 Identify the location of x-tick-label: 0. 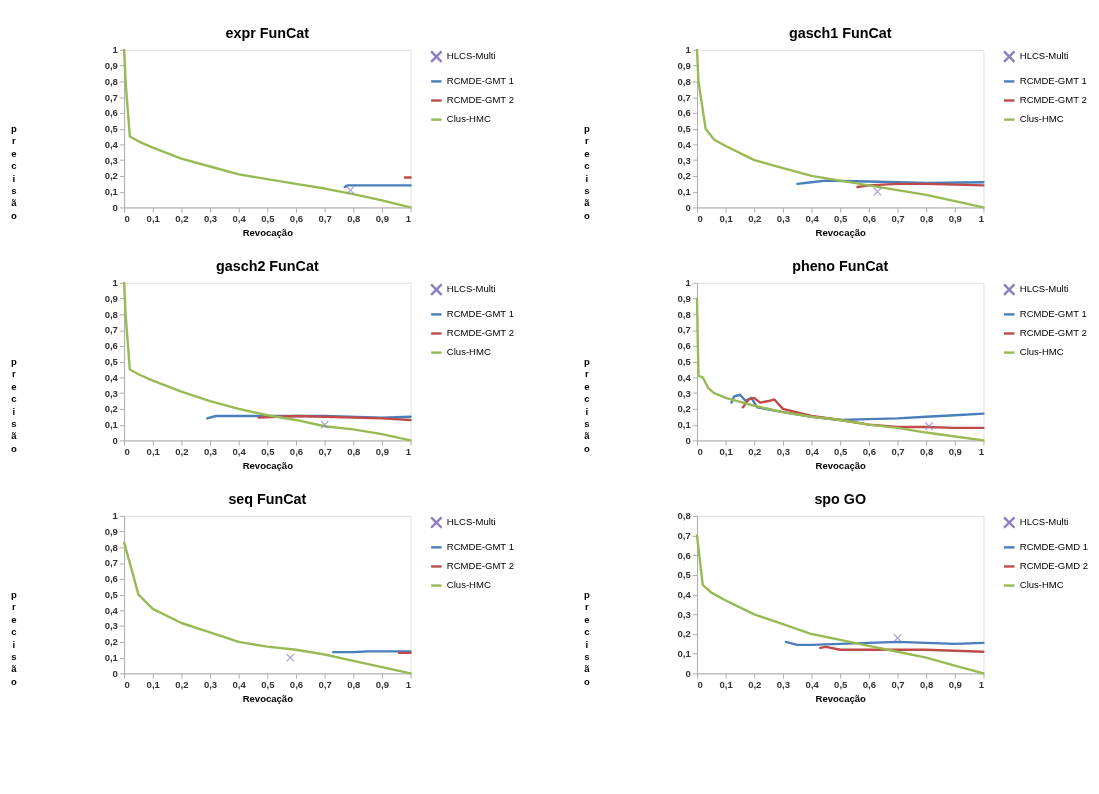
(700, 452).